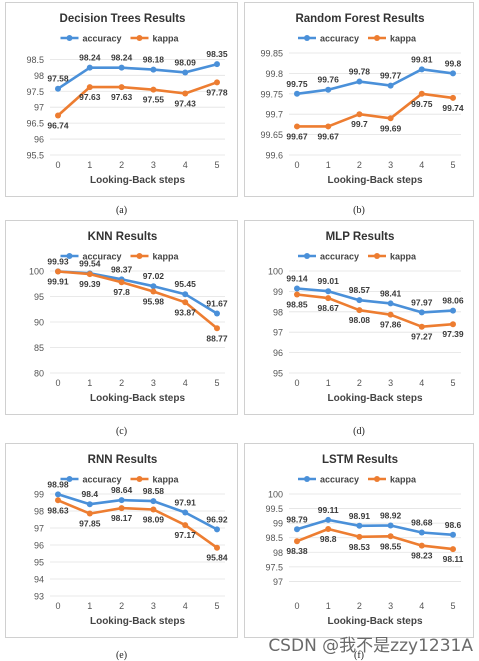  What do you see at coordinates (137, 398) in the screenshot?
I see `x-axis-label: Looking-Back steps` at bounding box center [137, 398].